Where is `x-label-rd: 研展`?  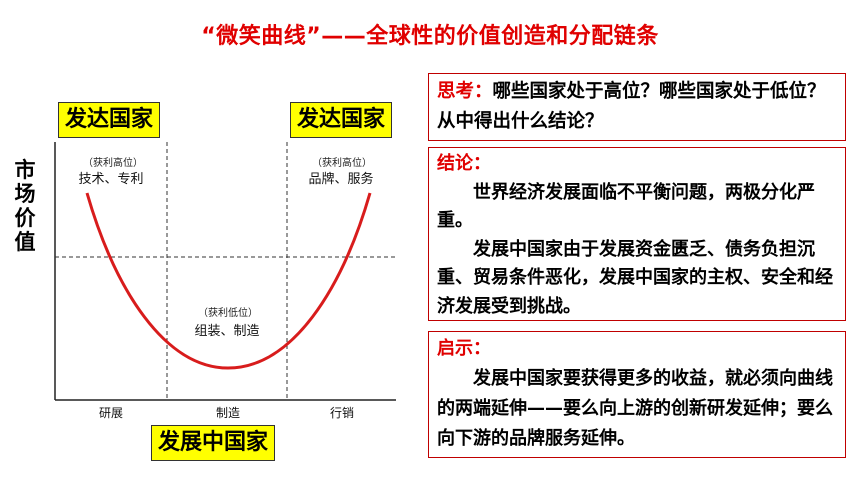 x-label-rd: 研展 is located at coordinates (111, 413).